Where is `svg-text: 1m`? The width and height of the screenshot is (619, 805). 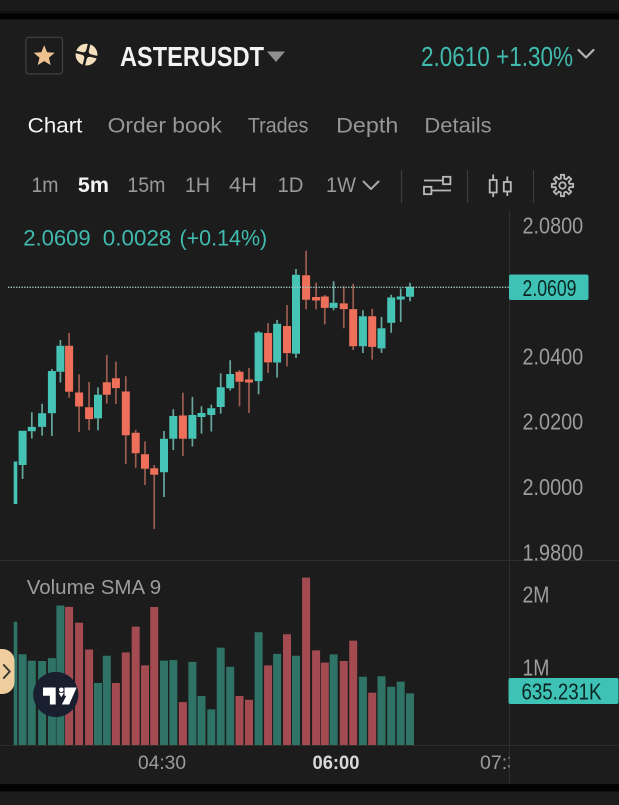
svg-text: 1m is located at coordinates (45, 185).